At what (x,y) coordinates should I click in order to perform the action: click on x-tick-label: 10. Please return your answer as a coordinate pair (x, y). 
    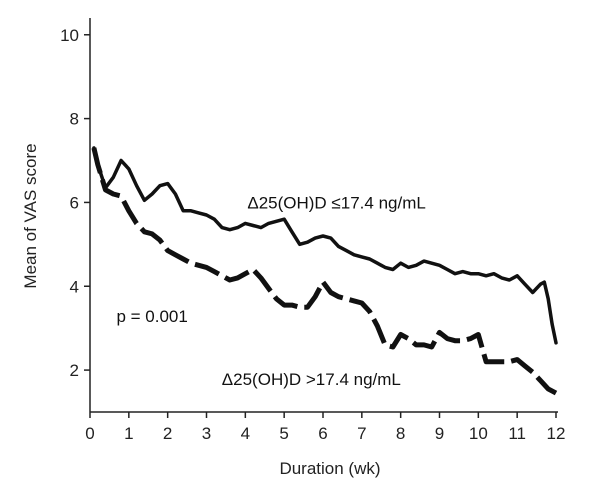
    Looking at the image, I should click on (478, 433).